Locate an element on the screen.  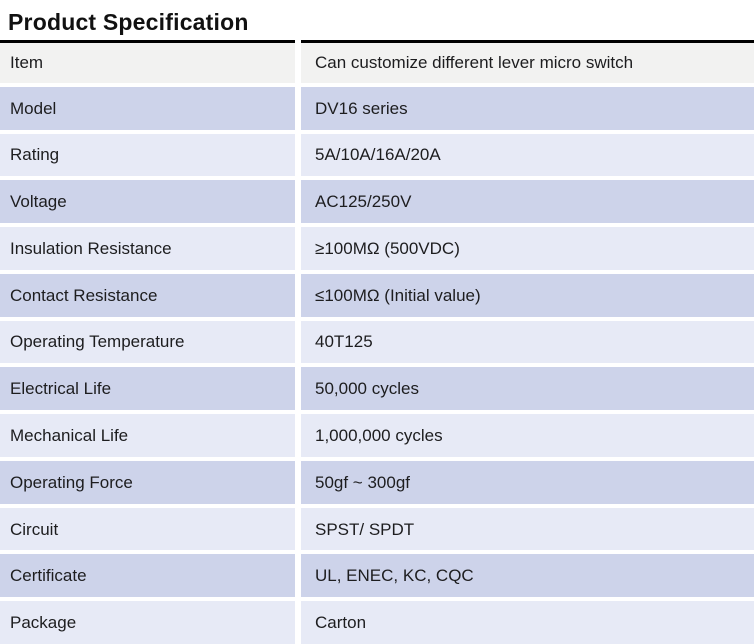
spec-value-operating-temperature: 40T125 is located at coordinates (527, 342).